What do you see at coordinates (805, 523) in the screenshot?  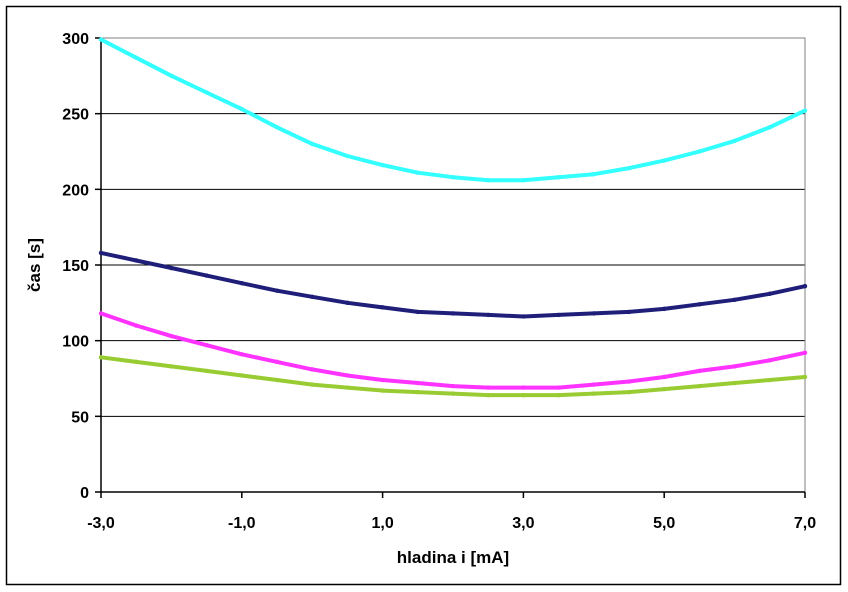 I see `x-tick-label: 7,0` at bounding box center [805, 523].